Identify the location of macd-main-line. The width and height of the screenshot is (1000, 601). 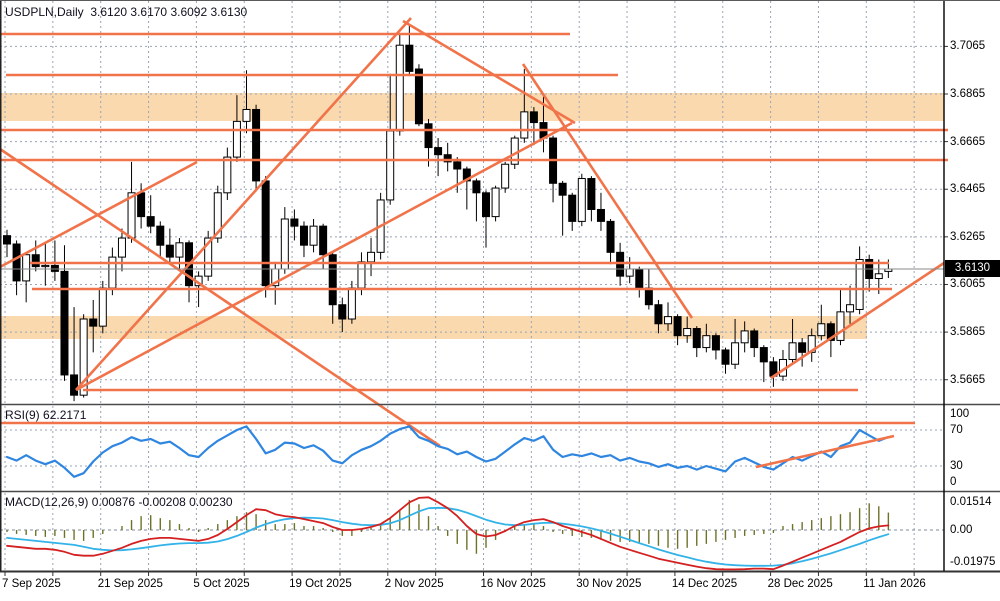
(448, 533).